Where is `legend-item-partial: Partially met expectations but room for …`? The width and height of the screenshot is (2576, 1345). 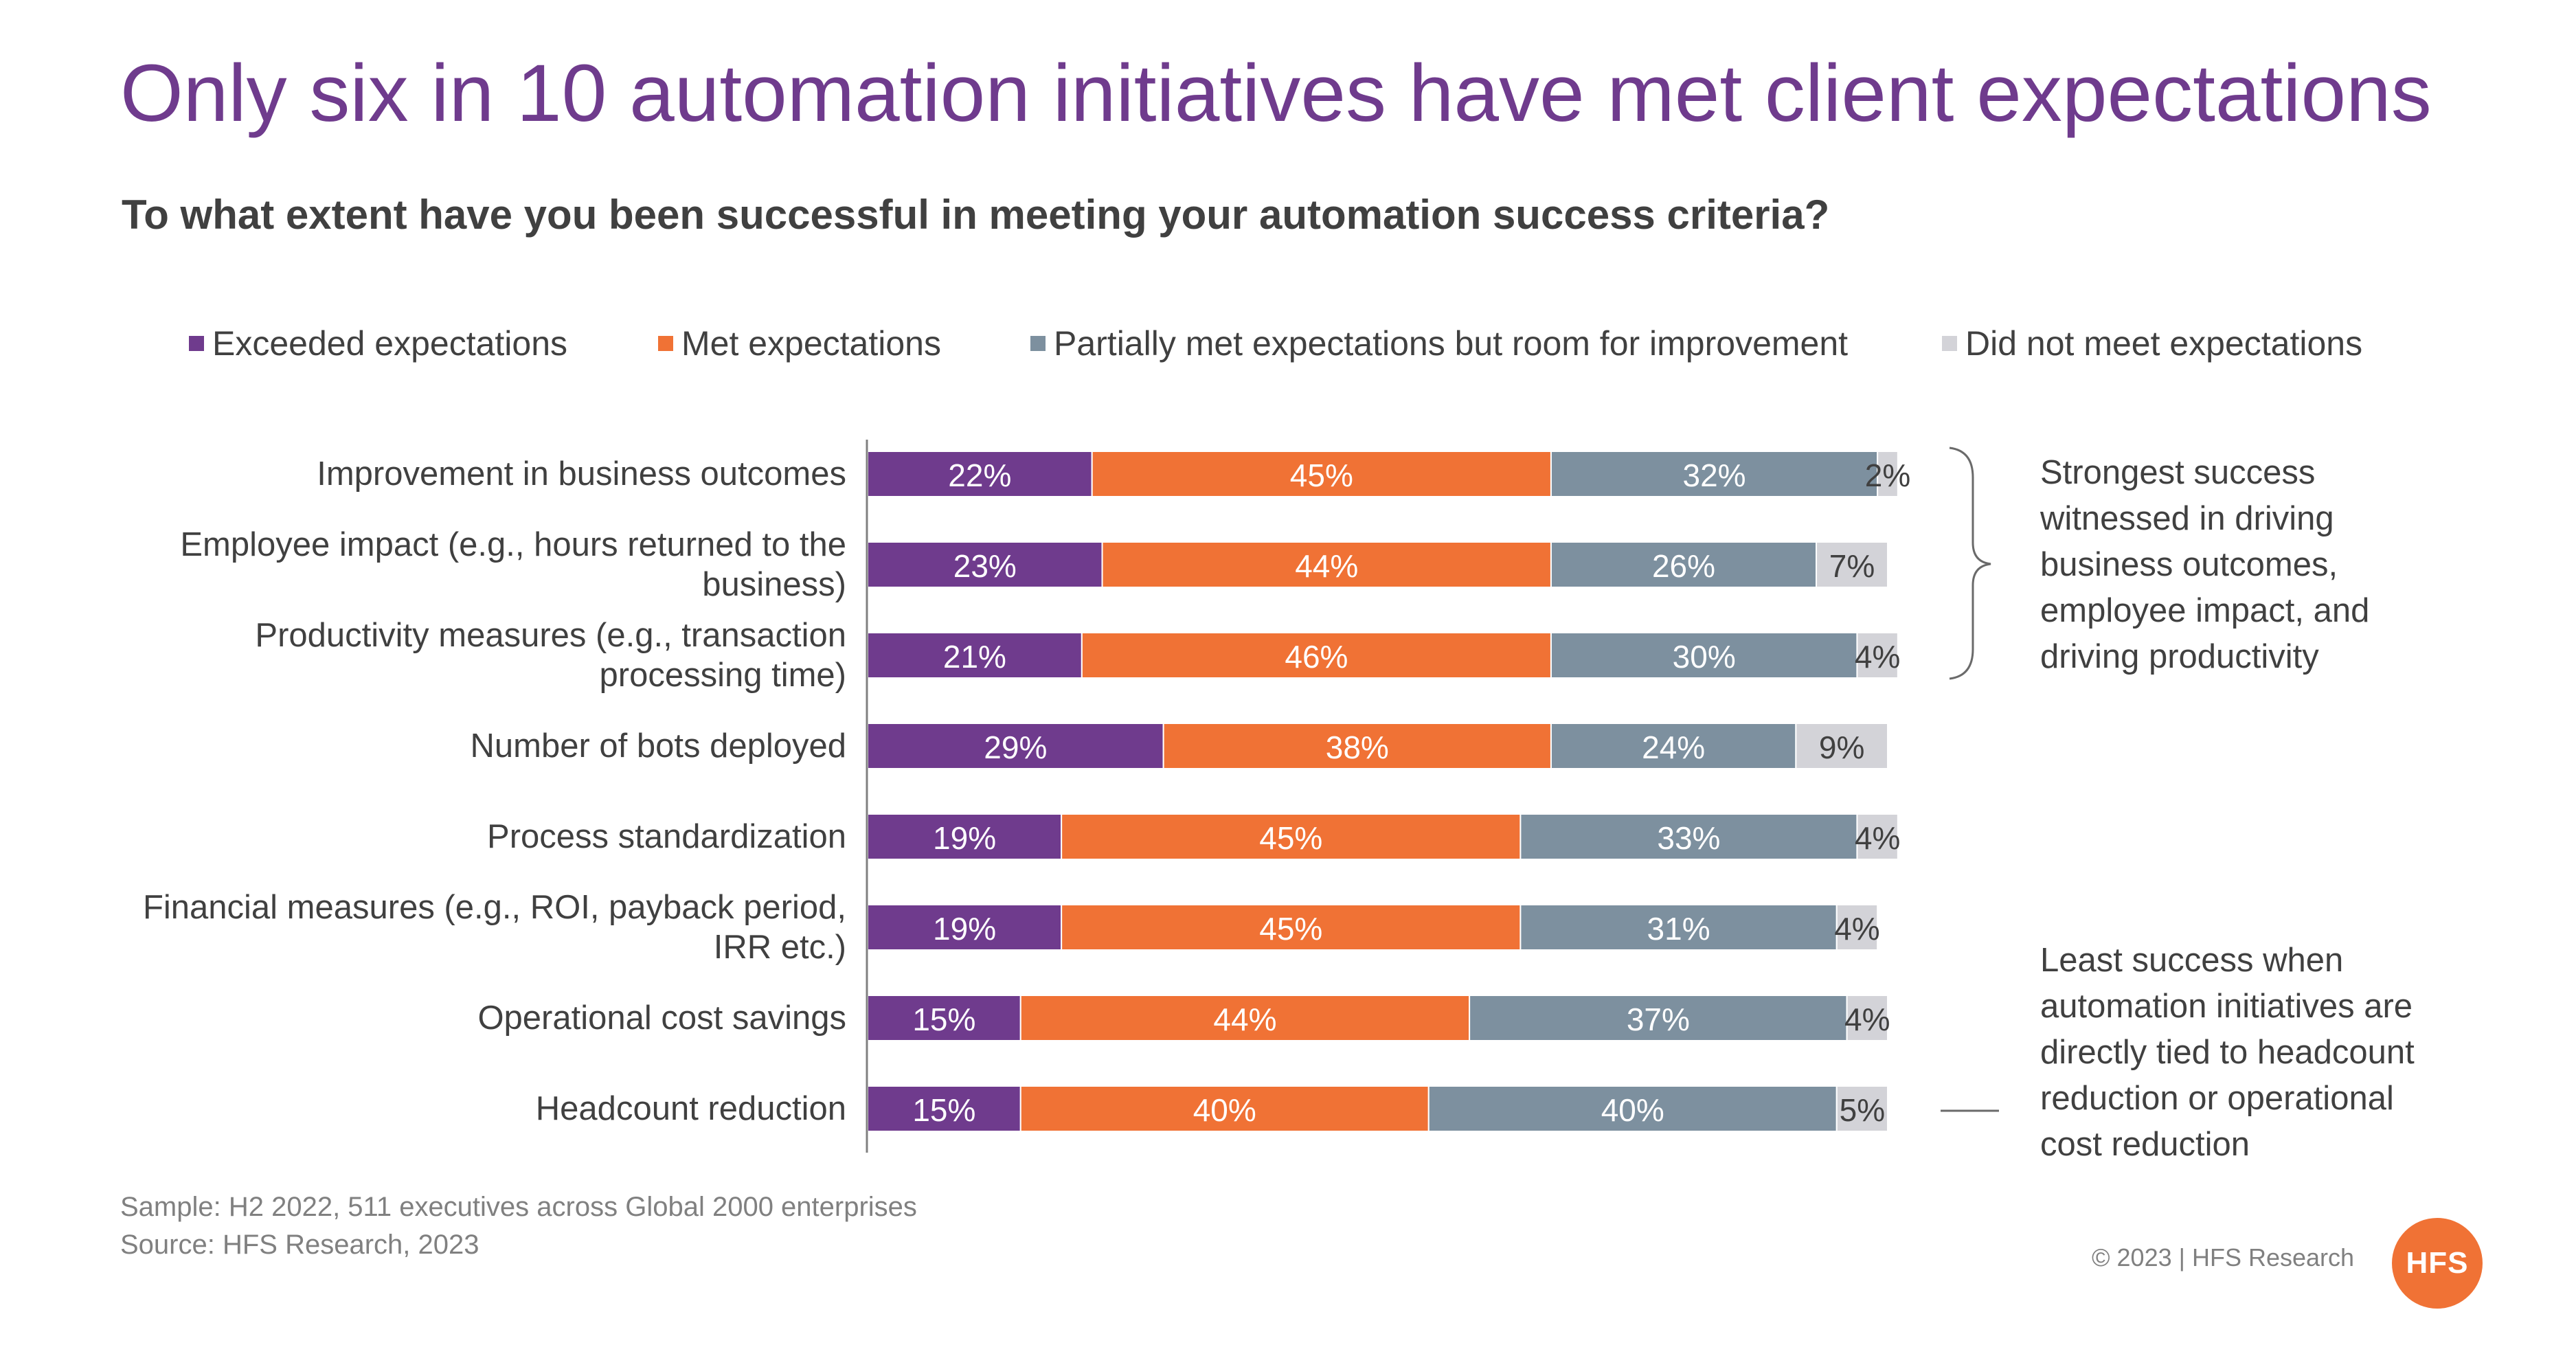
legend-item-partial: Partially met expectations but room for … is located at coordinates (1439, 343).